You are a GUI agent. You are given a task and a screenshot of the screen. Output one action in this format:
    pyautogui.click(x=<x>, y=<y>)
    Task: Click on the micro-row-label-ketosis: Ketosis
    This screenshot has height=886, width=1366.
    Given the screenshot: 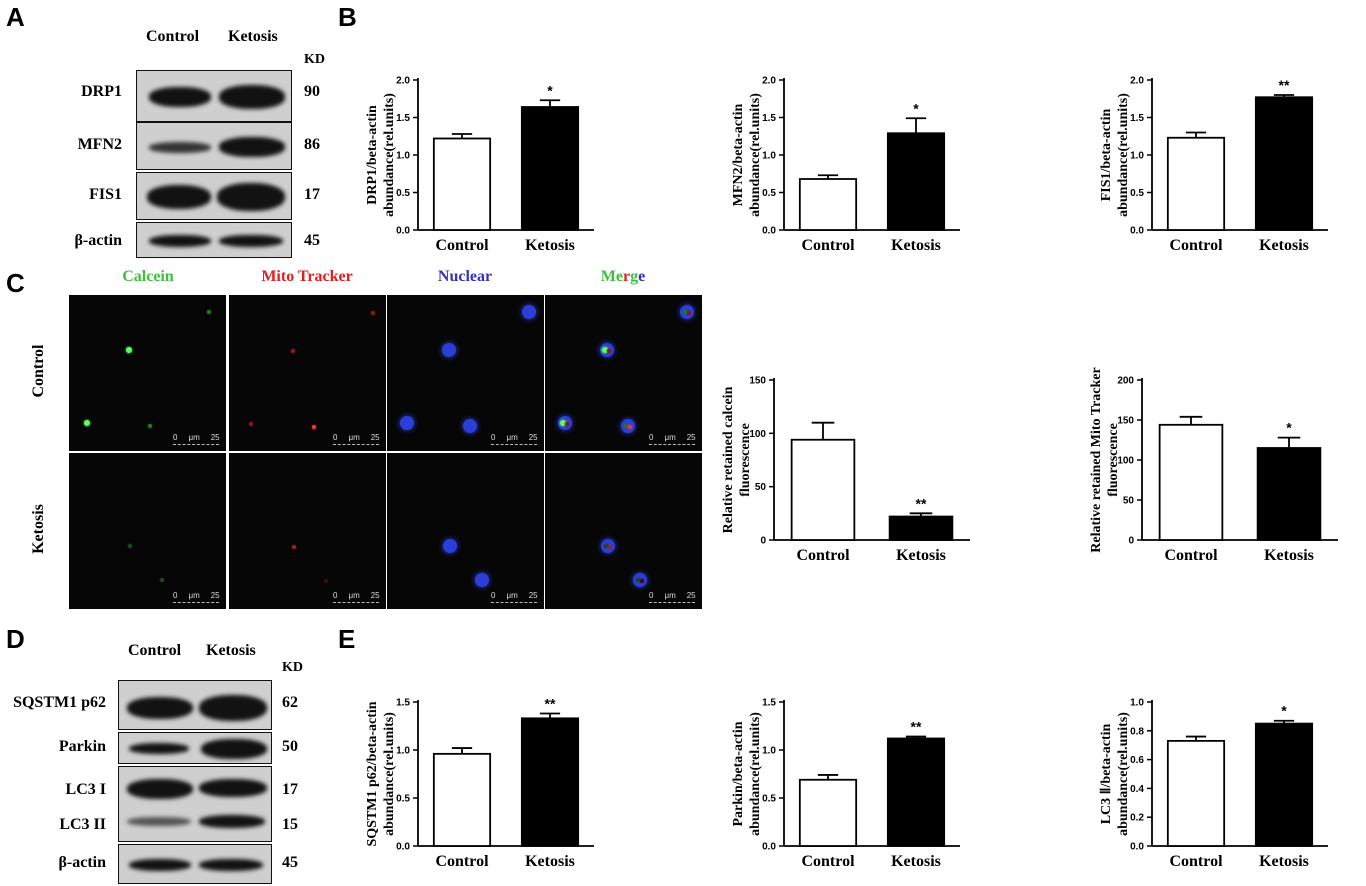 What is the action you would take?
    pyautogui.click(x=38, y=529)
    